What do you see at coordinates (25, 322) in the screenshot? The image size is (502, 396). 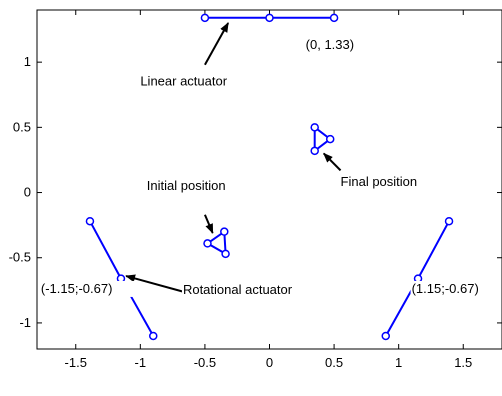 I see `y-tick-label: -1` at bounding box center [25, 322].